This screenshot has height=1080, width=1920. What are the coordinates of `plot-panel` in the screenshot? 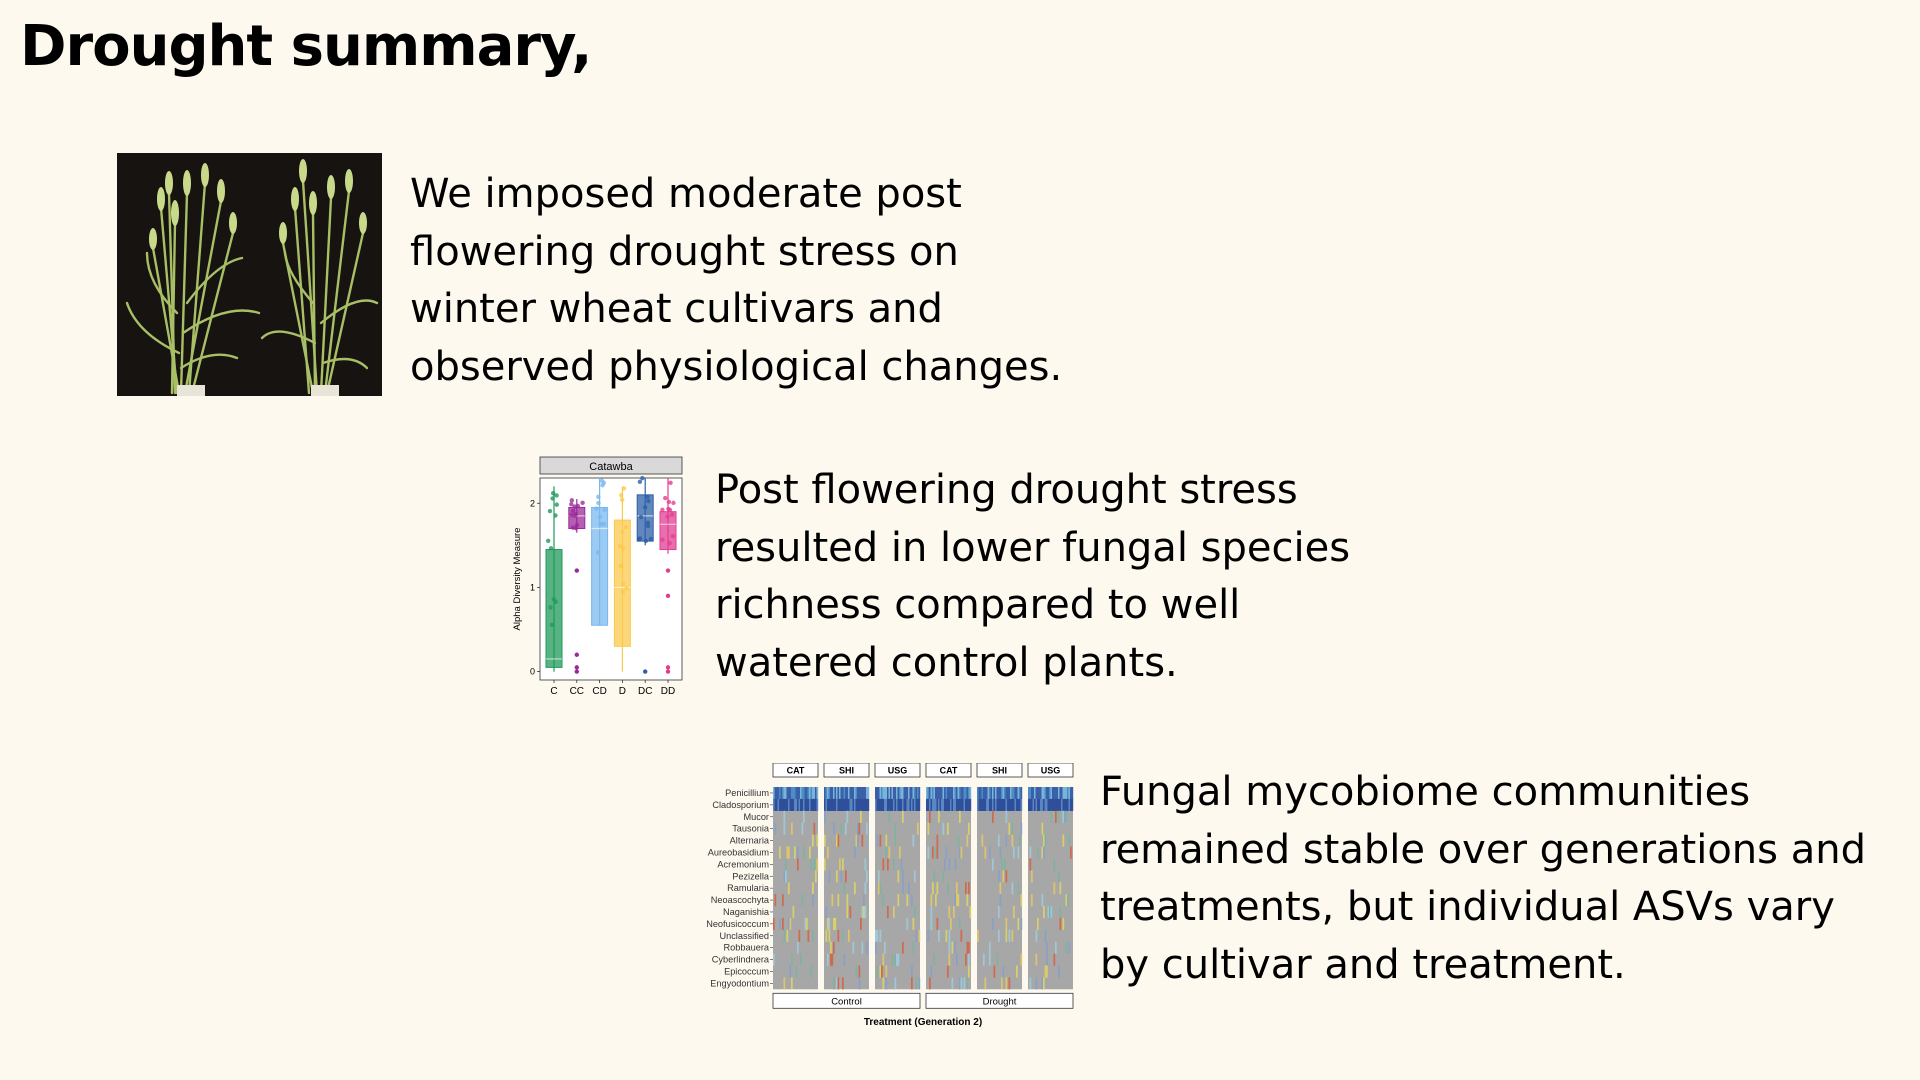 It's located at (611, 579).